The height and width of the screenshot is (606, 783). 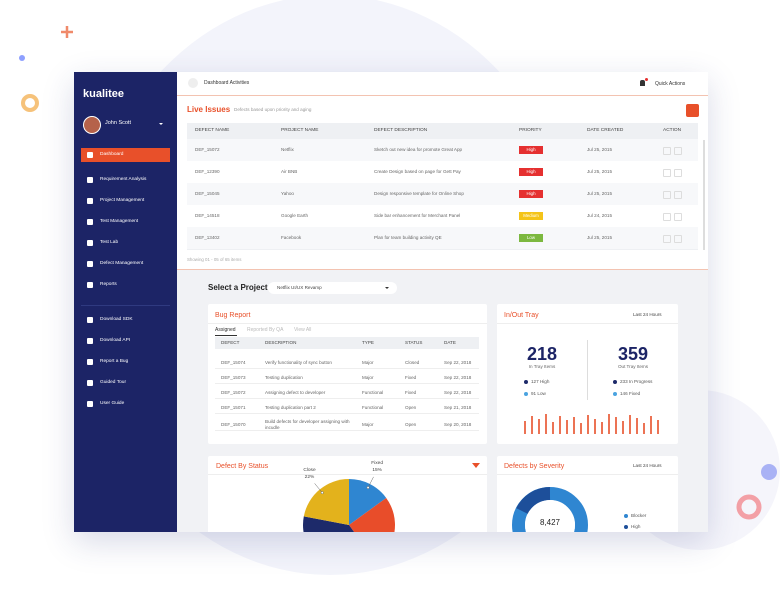 I want to click on column-header: DEFECT NAME, so click(x=212, y=130).